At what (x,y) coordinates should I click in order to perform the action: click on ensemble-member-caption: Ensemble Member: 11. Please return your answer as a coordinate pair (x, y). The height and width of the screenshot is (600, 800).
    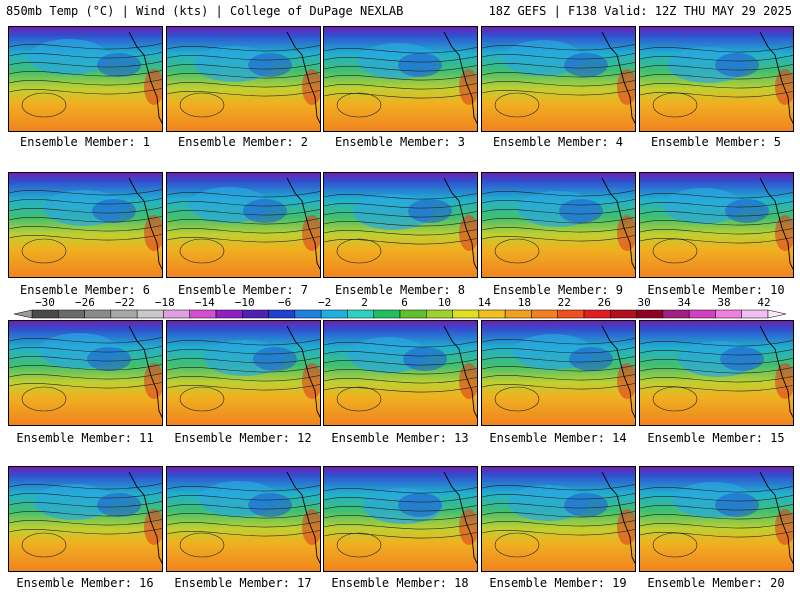
    Looking at the image, I should click on (85, 438).